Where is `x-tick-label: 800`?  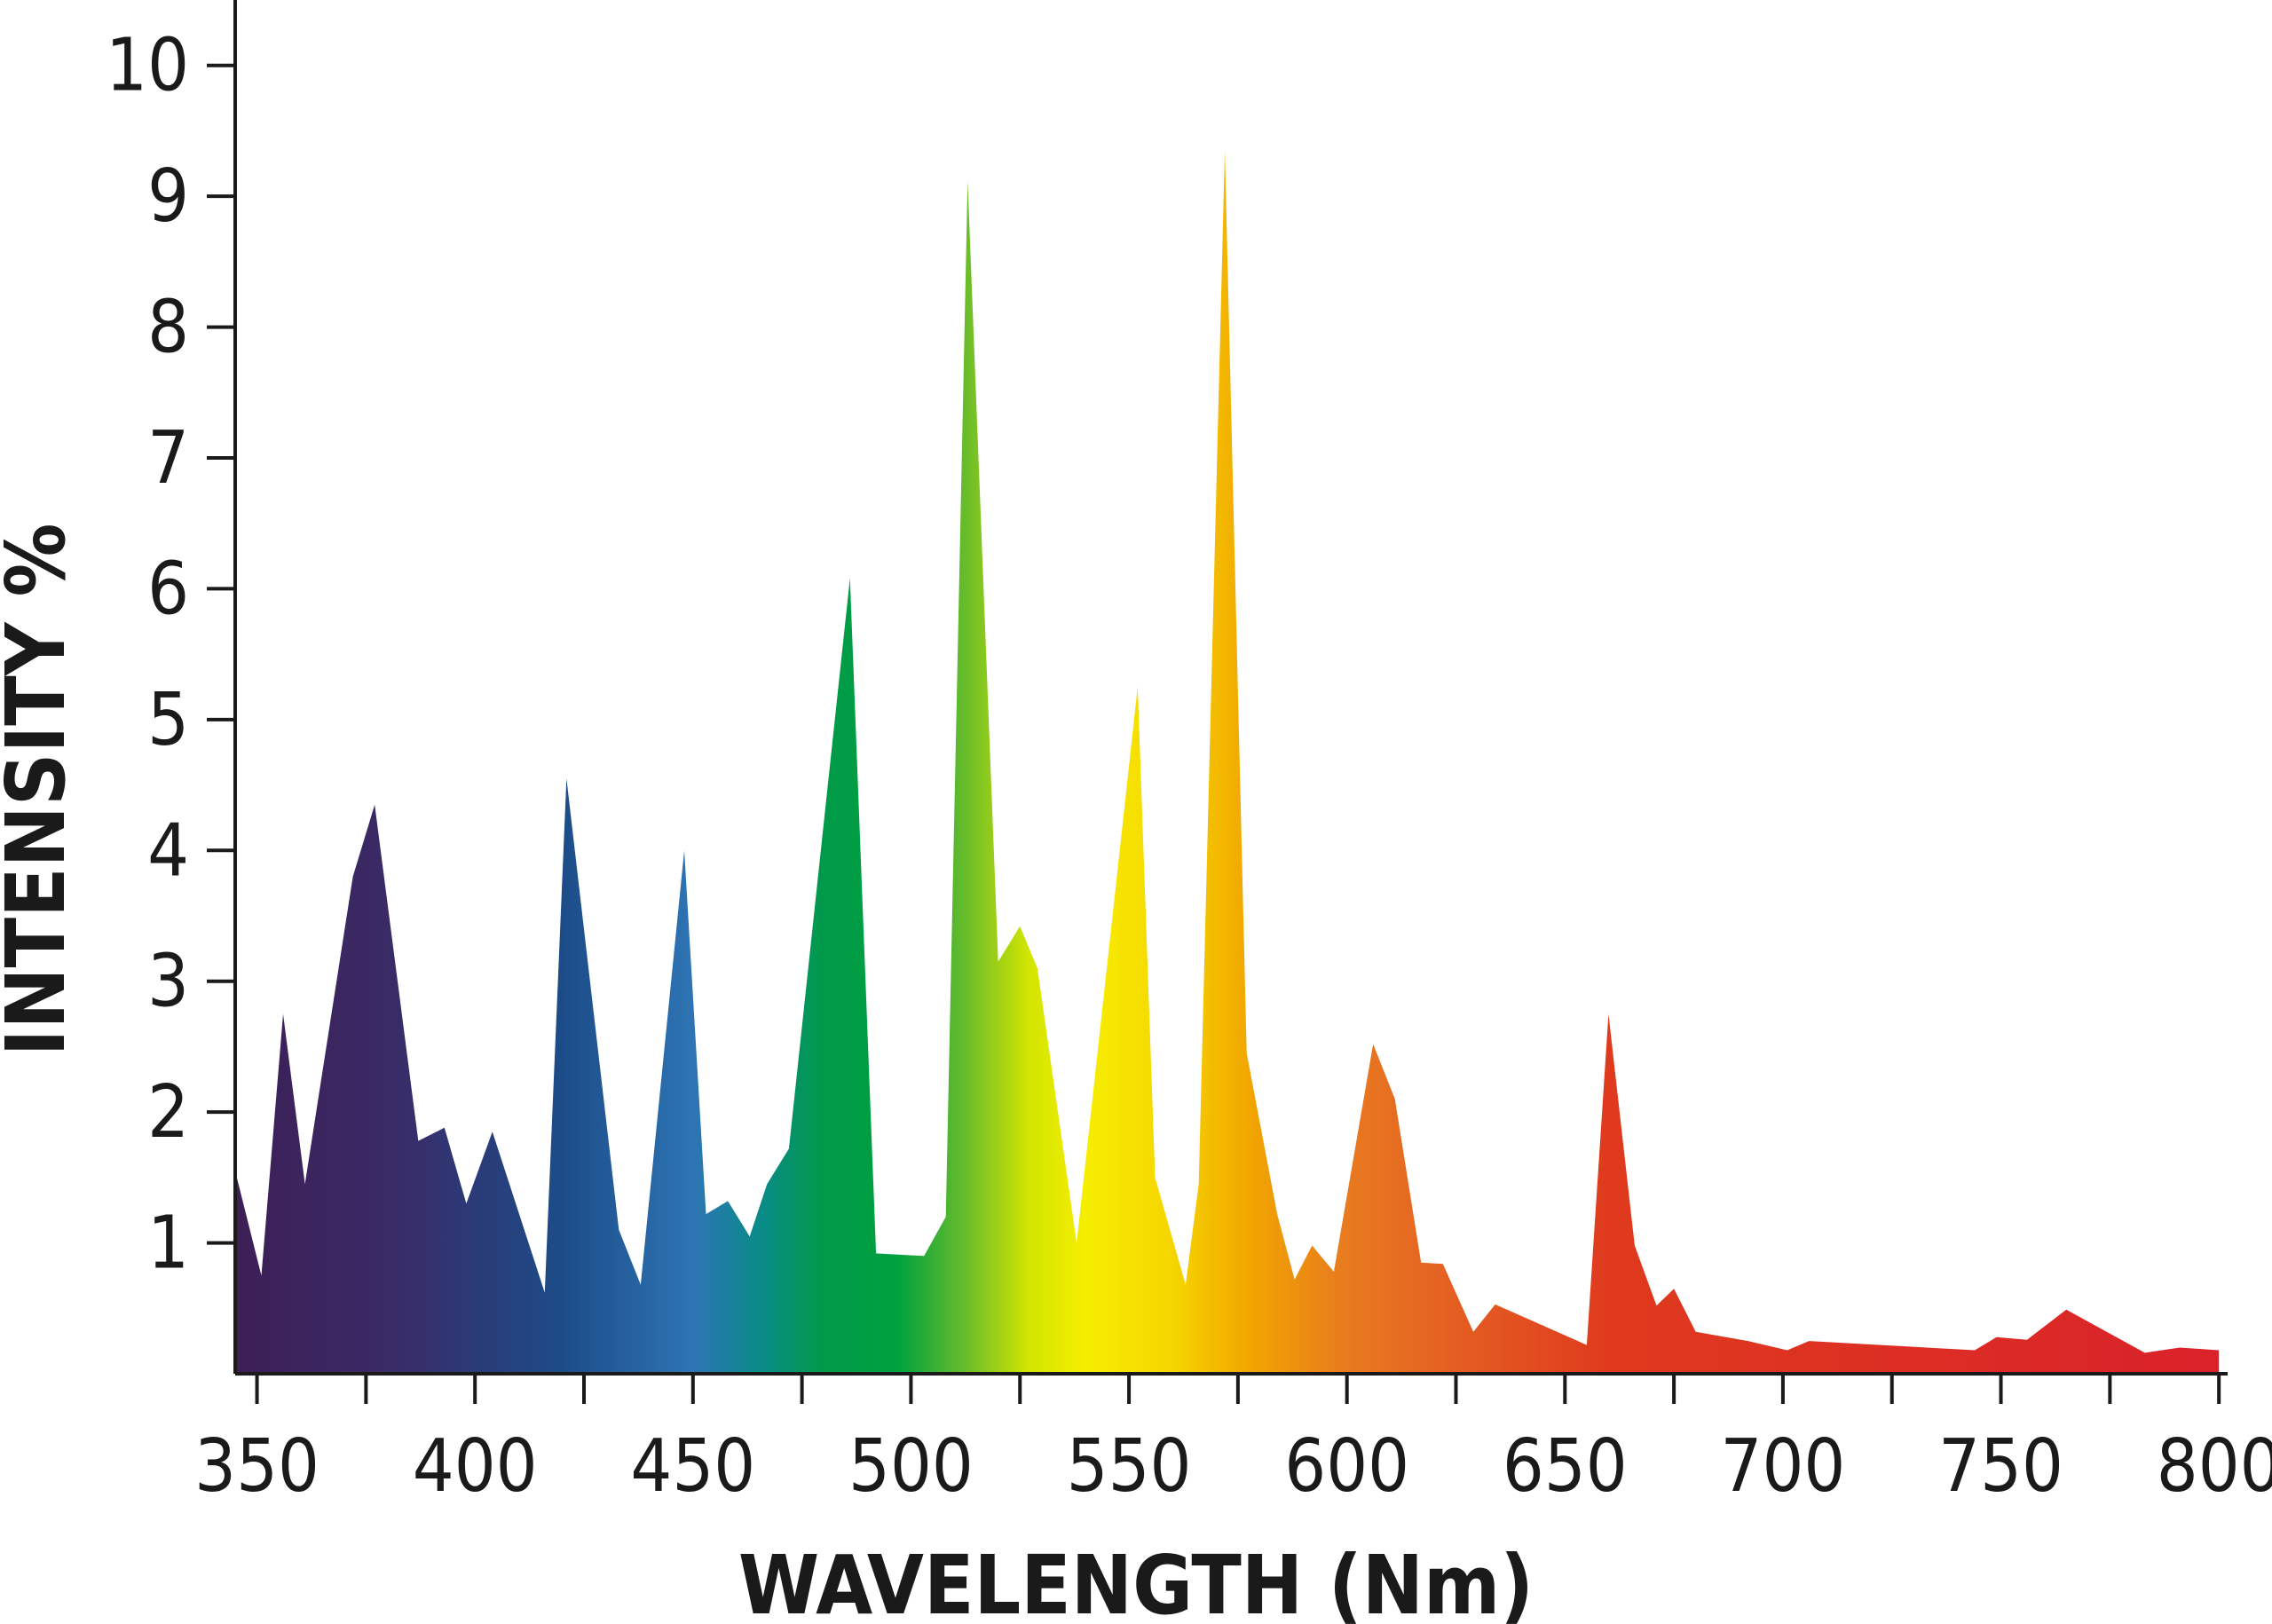
x-tick-label: 800 is located at coordinates (2214, 1466).